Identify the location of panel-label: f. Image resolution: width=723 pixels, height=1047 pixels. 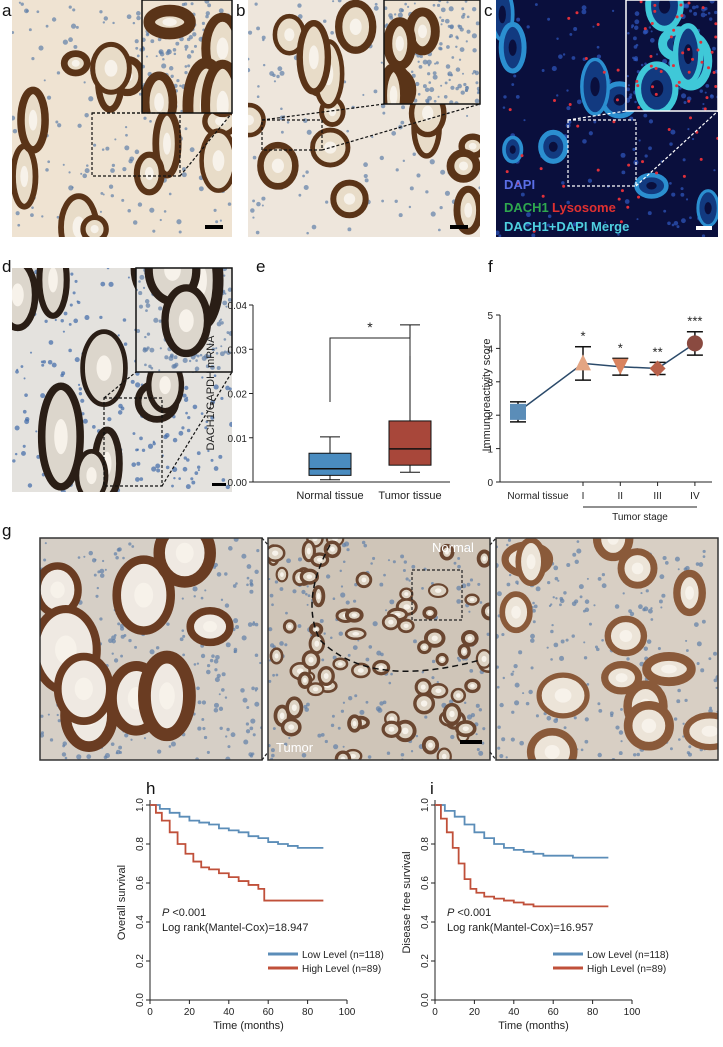
(490, 266).